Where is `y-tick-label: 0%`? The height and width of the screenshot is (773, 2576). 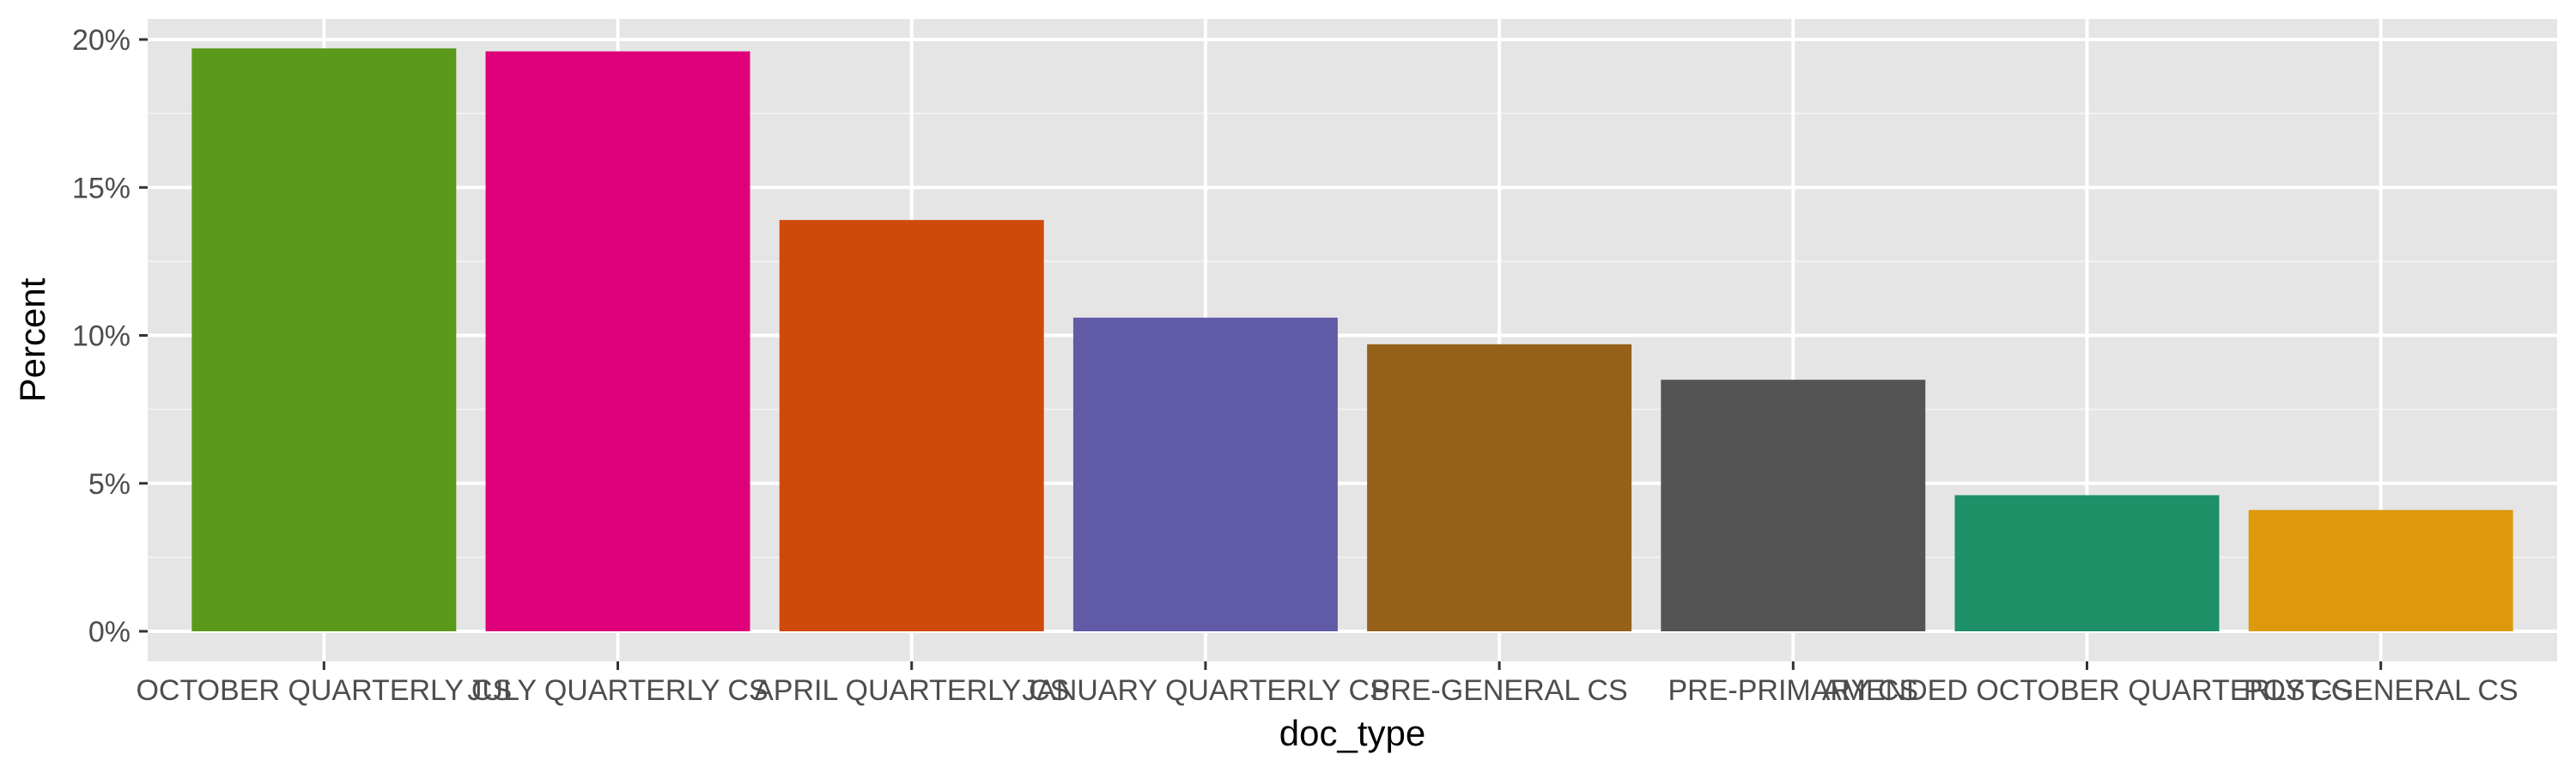
y-tick-label: 0% is located at coordinates (109, 632).